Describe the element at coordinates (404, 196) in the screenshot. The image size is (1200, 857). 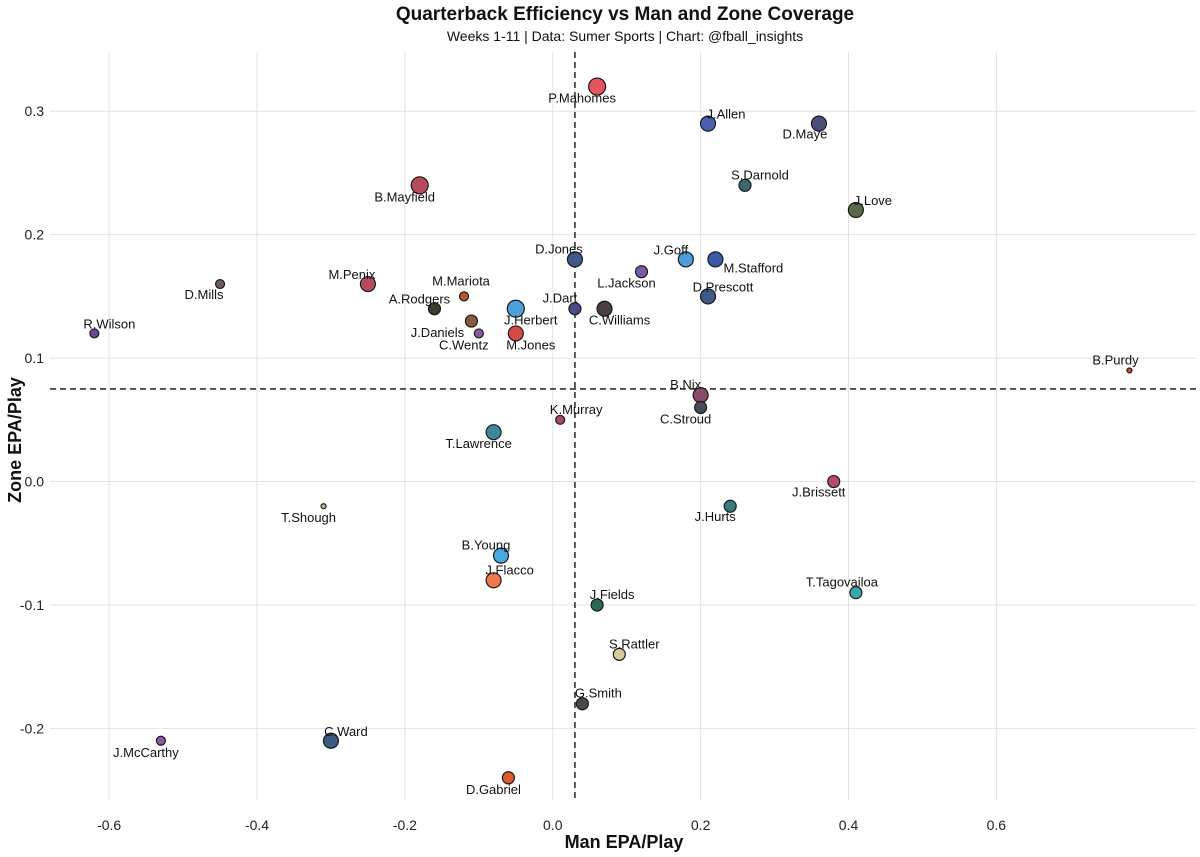
I see `label-b-mayfield: B.Mayfield` at that location.